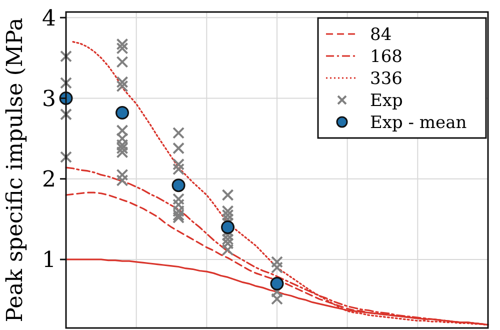 The width and height of the screenshot is (500, 330). Describe the element at coordinates (49, 261) in the screenshot. I see `y-tick-label: 1` at that location.